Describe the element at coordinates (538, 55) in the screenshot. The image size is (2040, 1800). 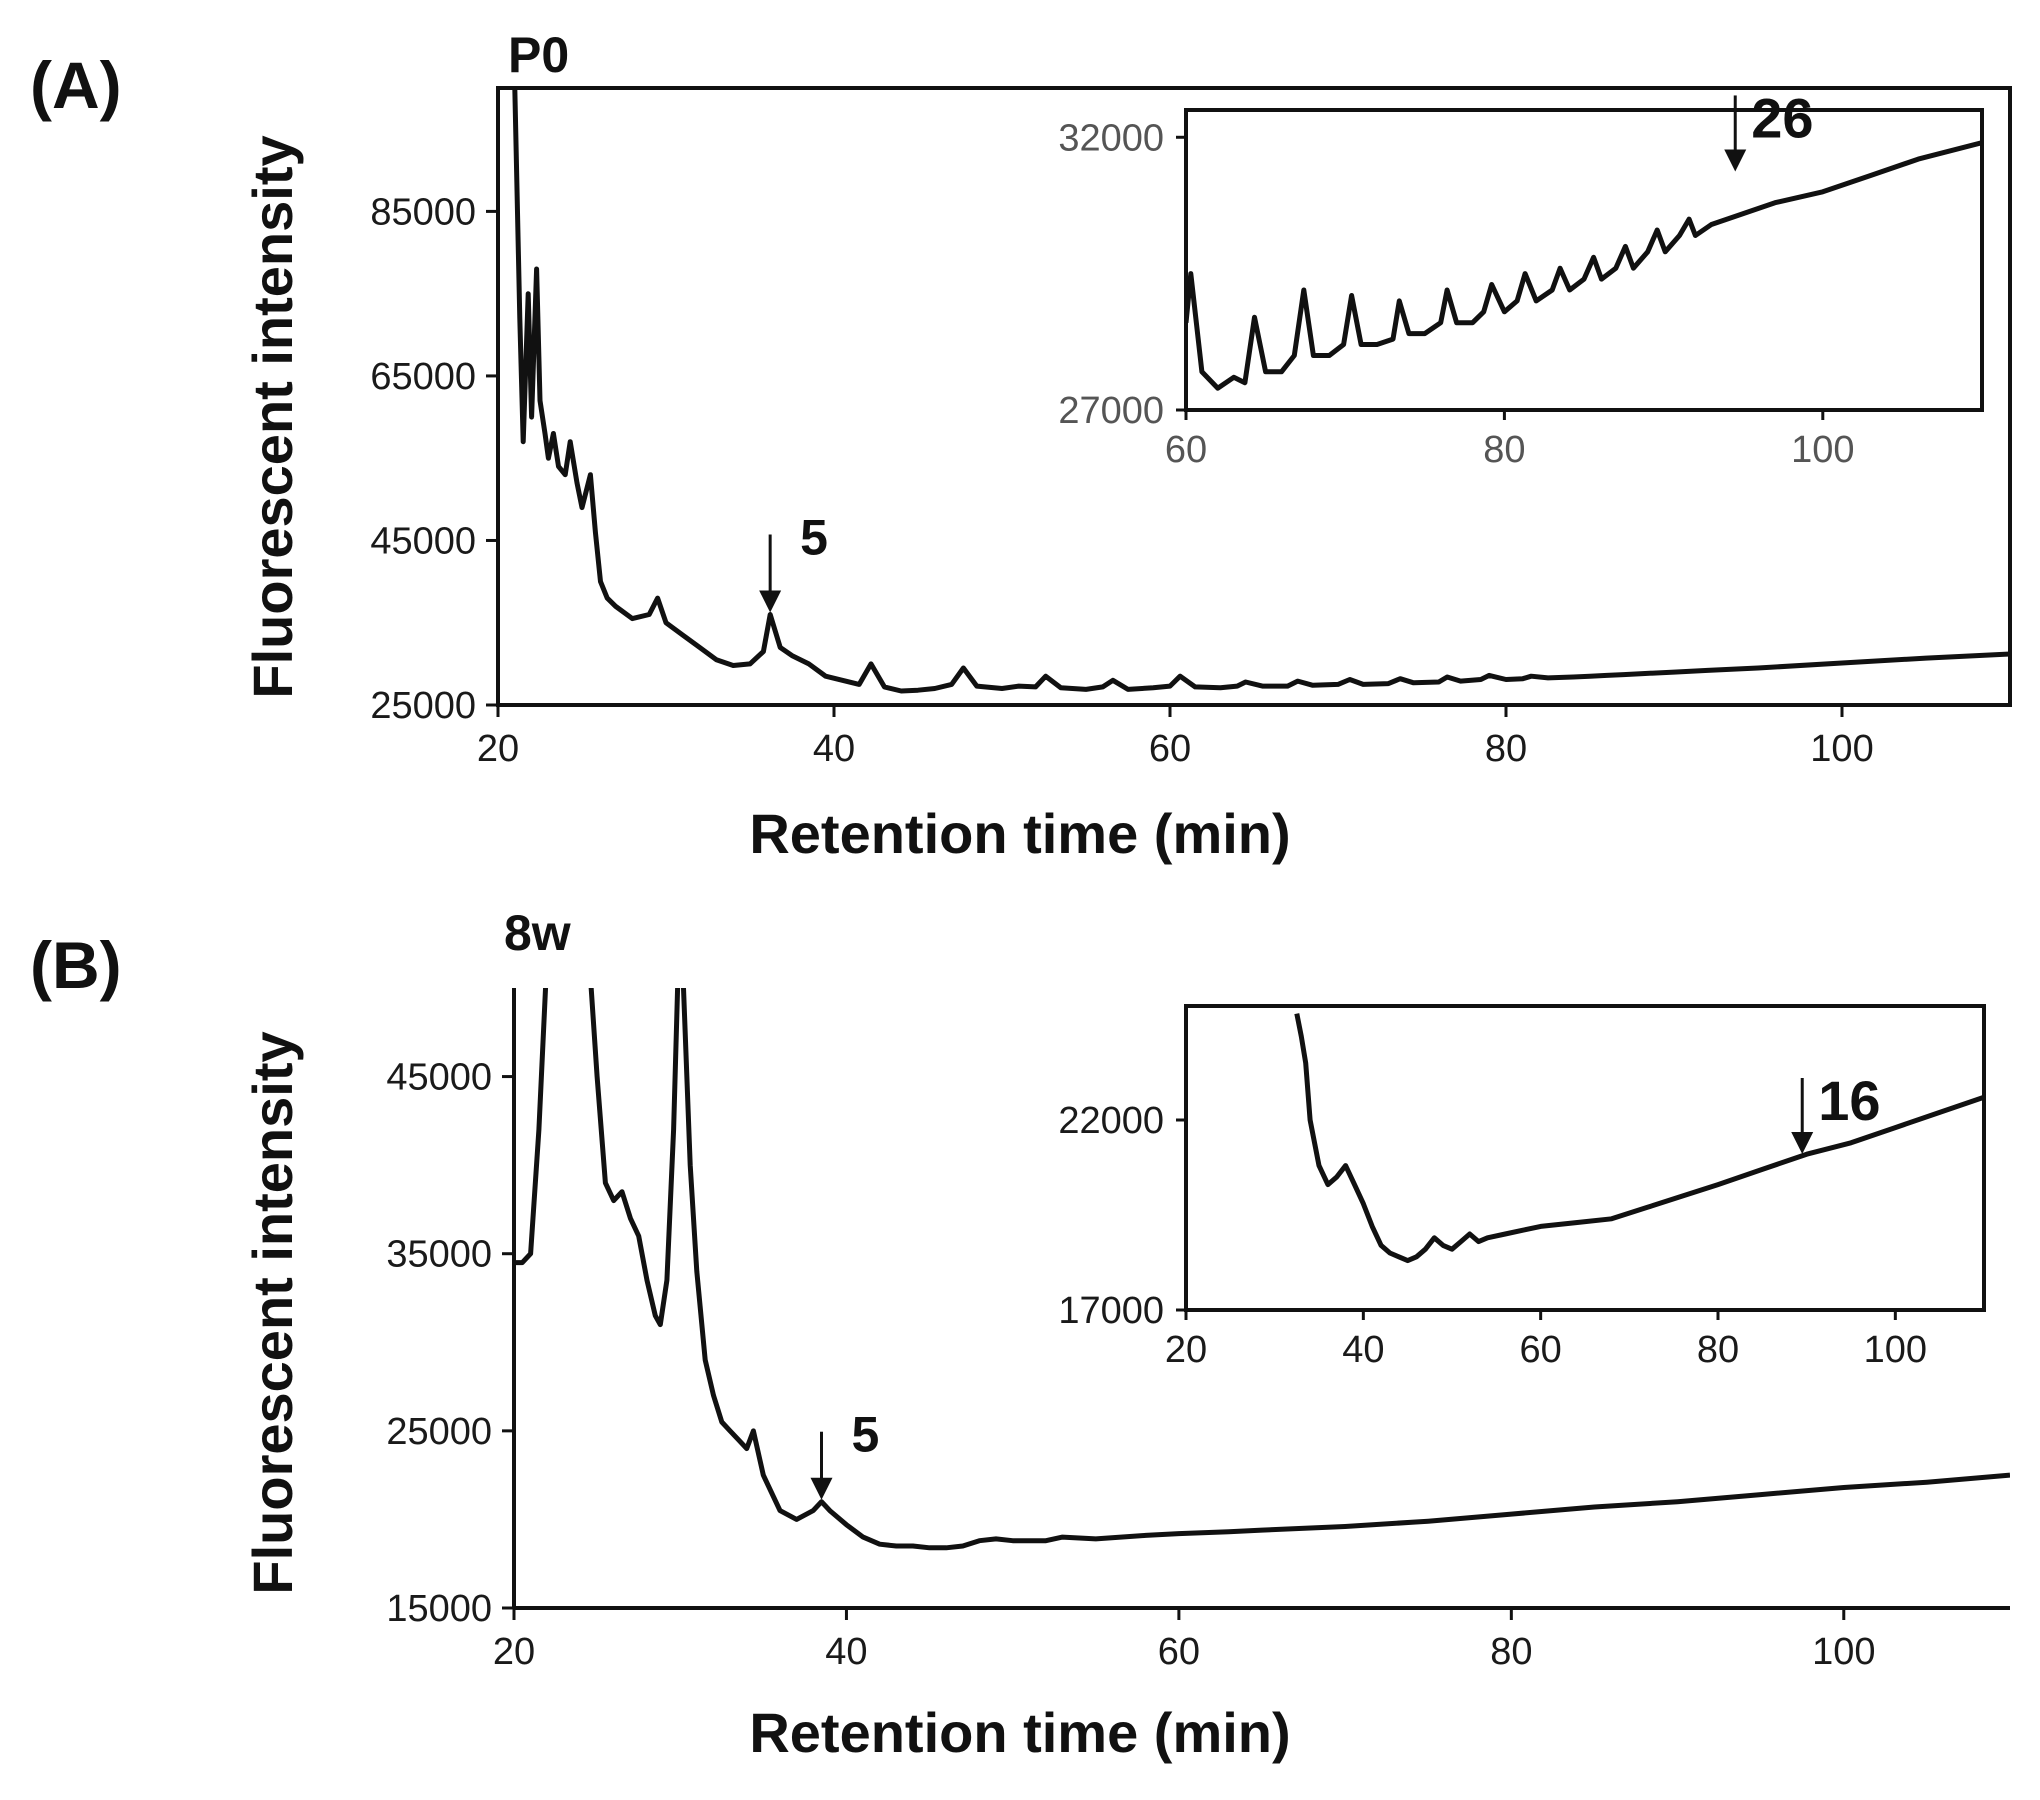
I see `panel-a-sample-label: P0` at that location.